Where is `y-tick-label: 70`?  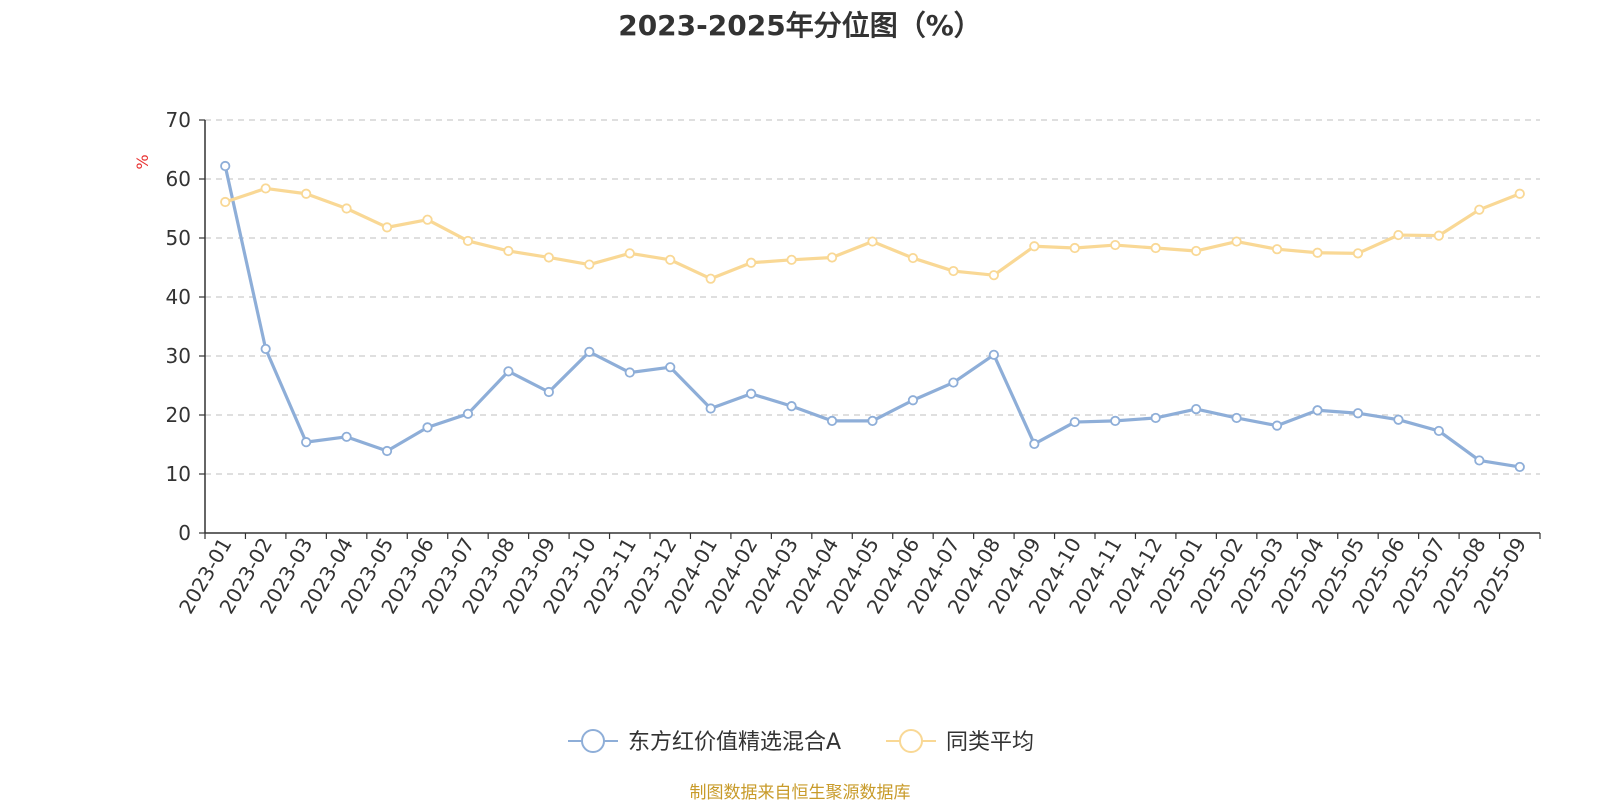 y-tick-label: 70 is located at coordinates (178, 120).